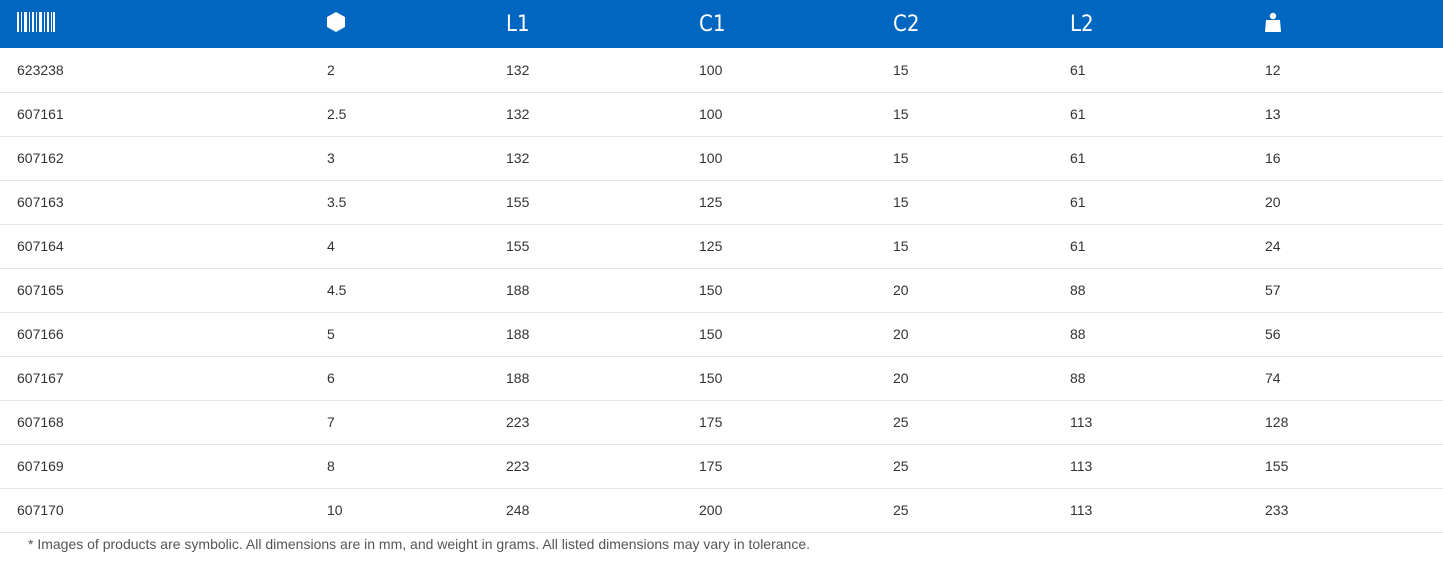 The width and height of the screenshot is (1443, 561). I want to click on header-size, so click(416, 24).